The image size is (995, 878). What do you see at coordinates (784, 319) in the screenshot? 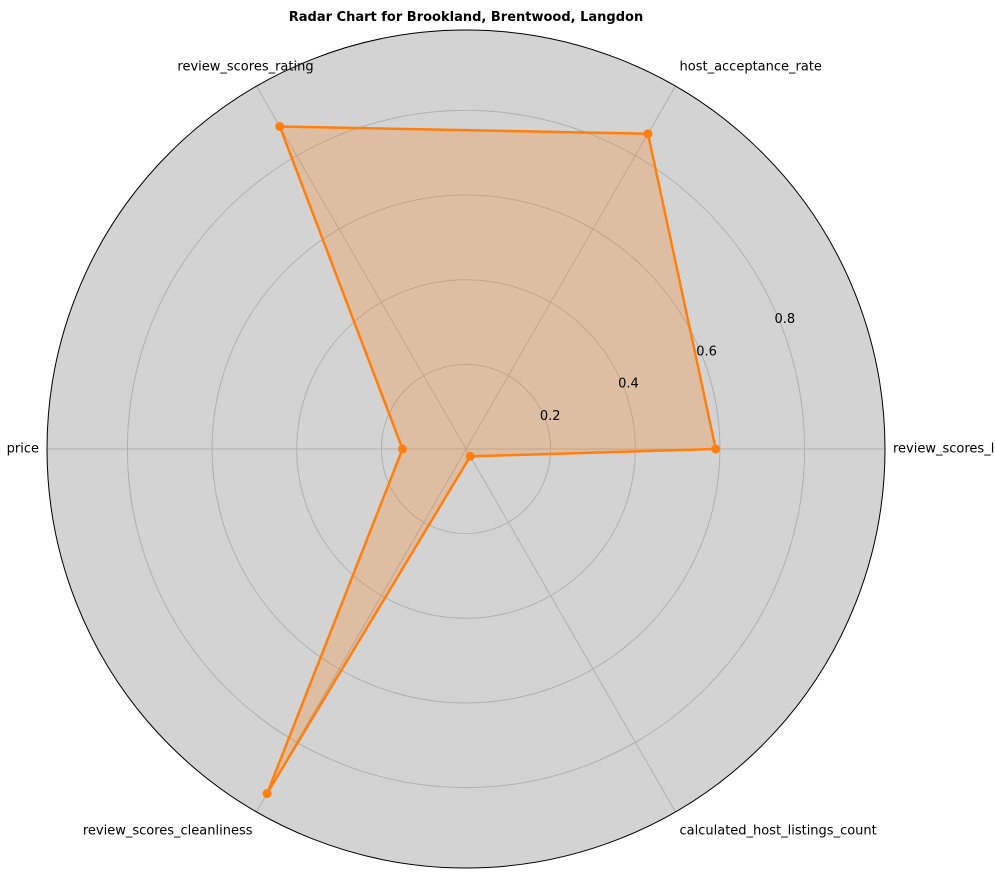
I see `radial-tick-label: 0.8` at bounding box center [784, 319].